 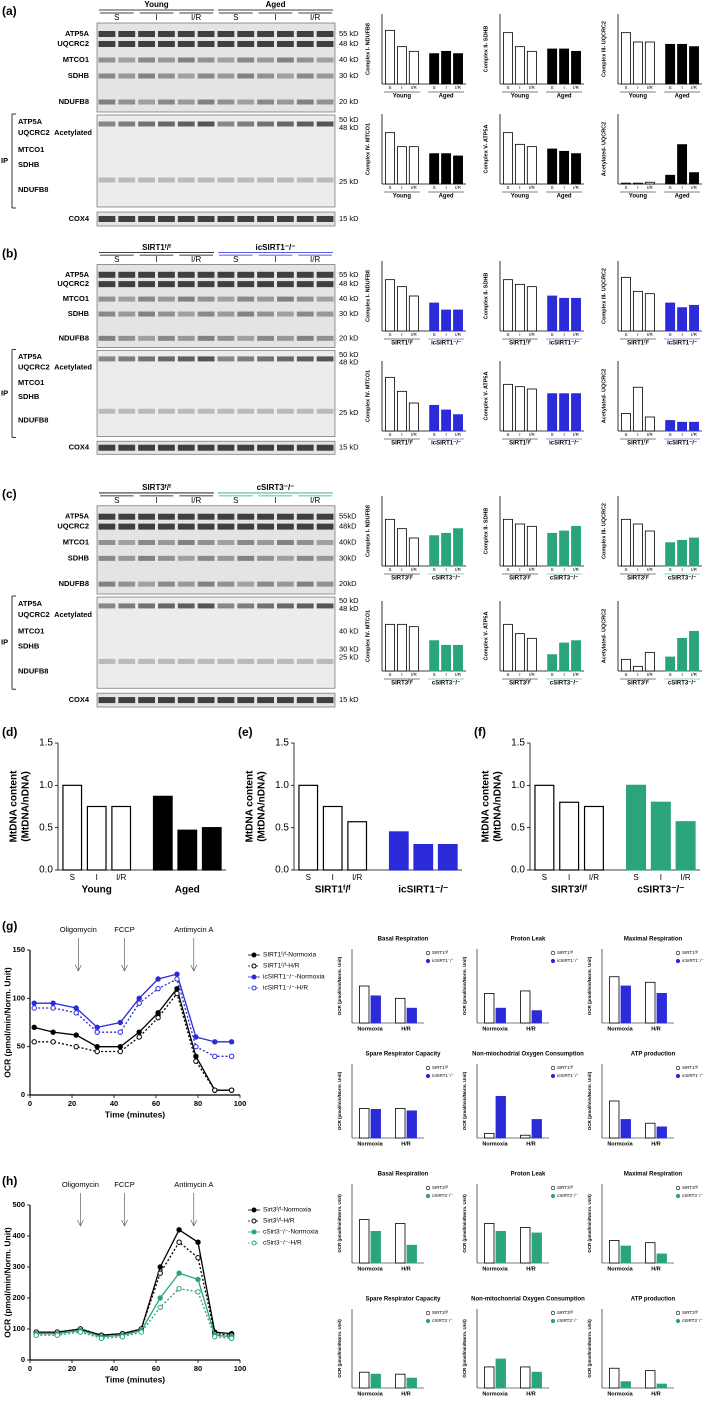 I want to click on acetylated-label: Acetylated, so click(x=73, y=132).